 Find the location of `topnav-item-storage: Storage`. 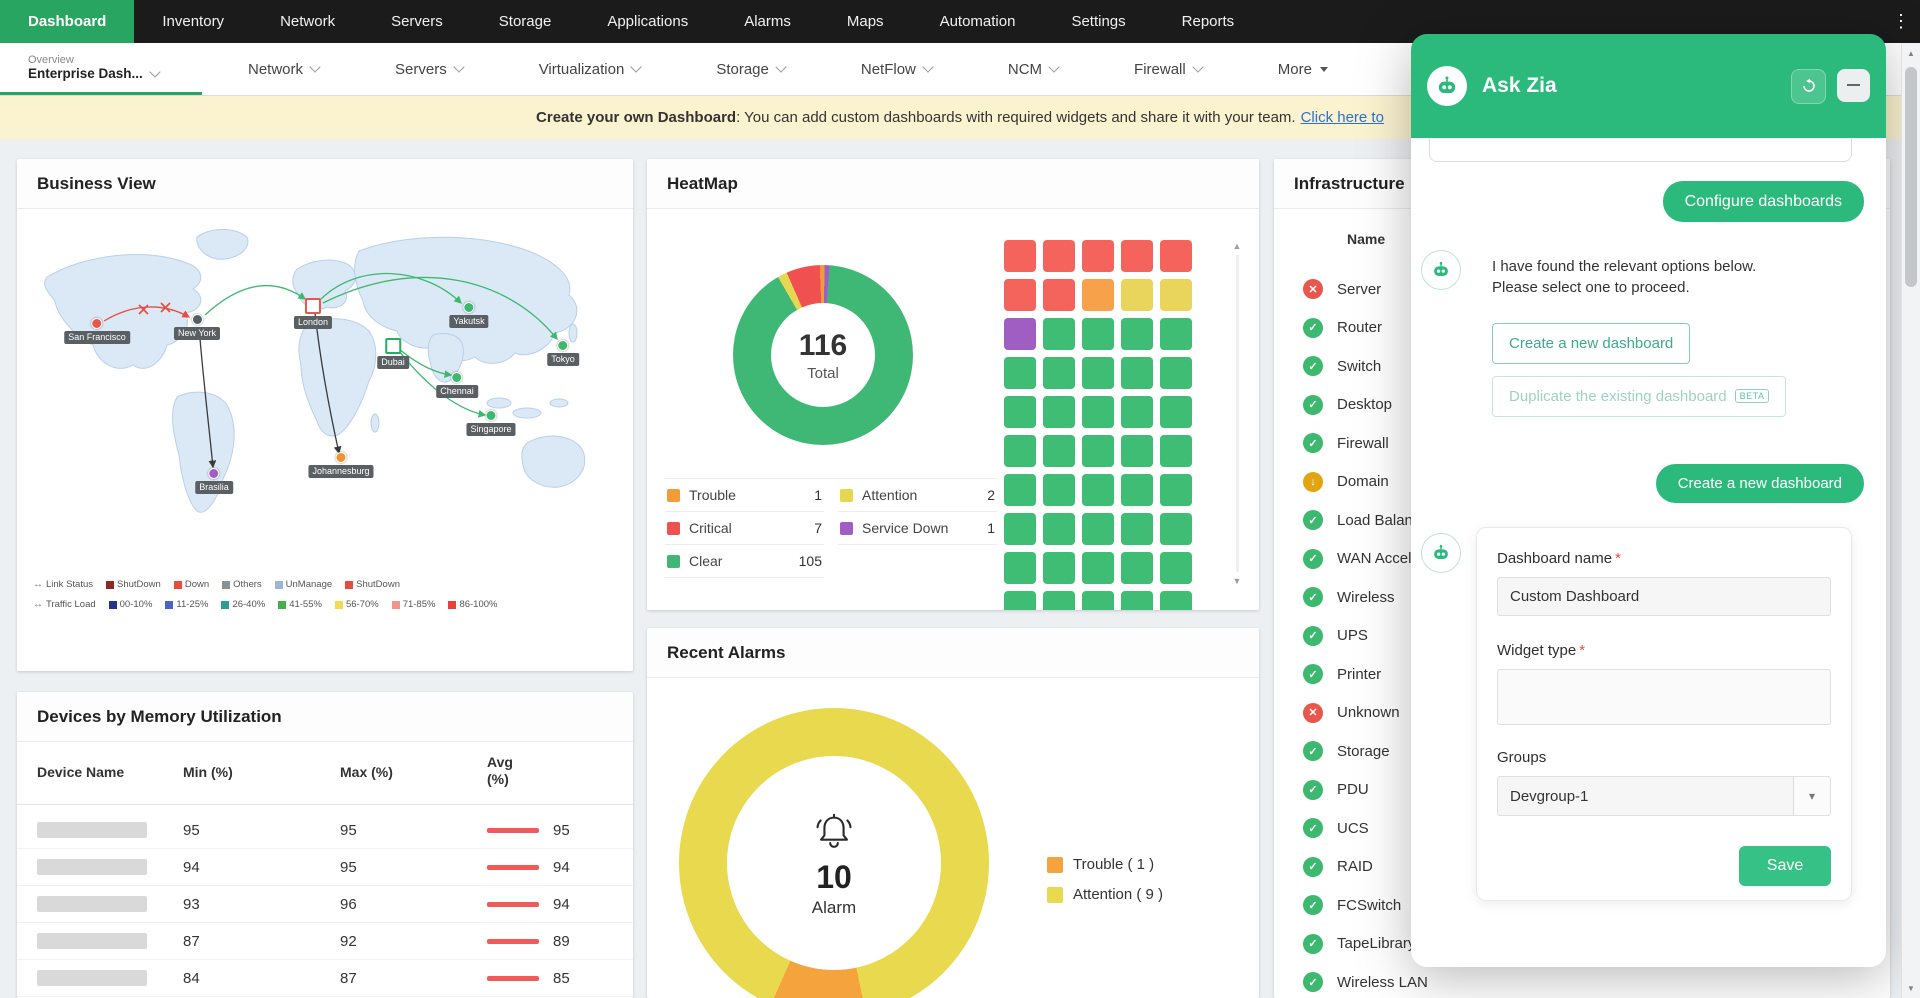

topnav-item-storage: Storage is located at coordinates (525, 21).